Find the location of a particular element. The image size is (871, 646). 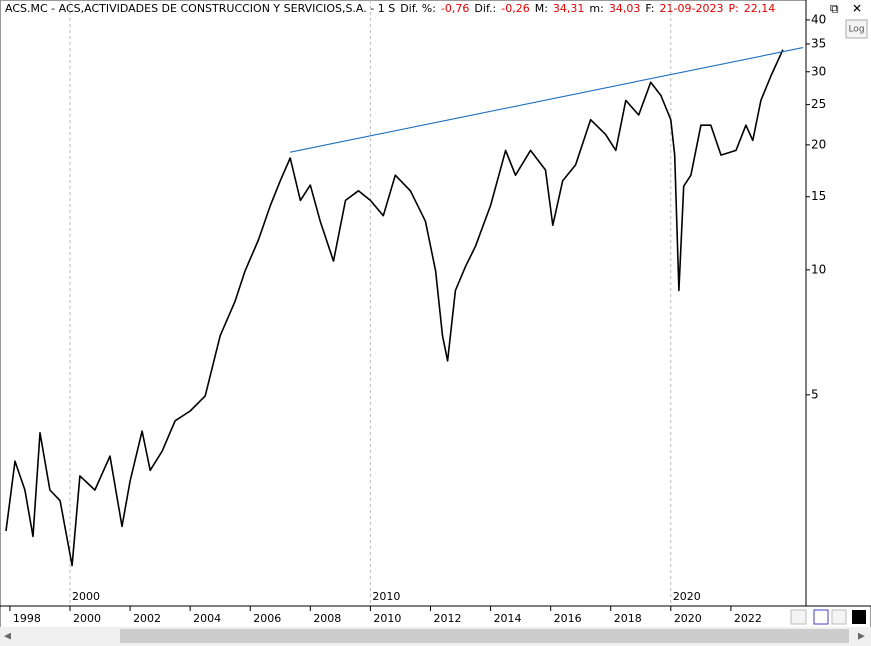

stat-label: Dif. %: is located at coordinates (418, 8).